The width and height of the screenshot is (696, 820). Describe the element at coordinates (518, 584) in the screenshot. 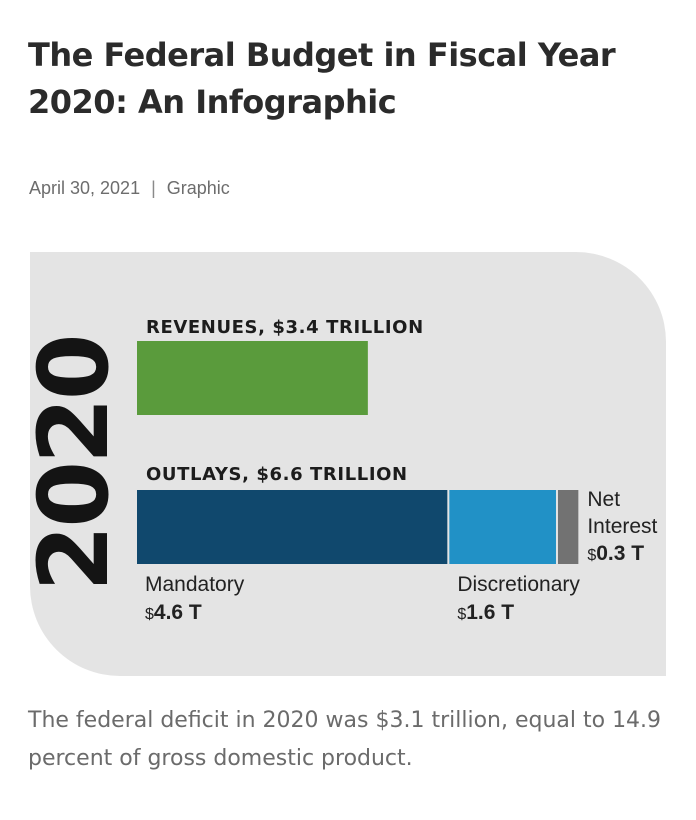

I see `discretionary-label: Discretionary` at that location.